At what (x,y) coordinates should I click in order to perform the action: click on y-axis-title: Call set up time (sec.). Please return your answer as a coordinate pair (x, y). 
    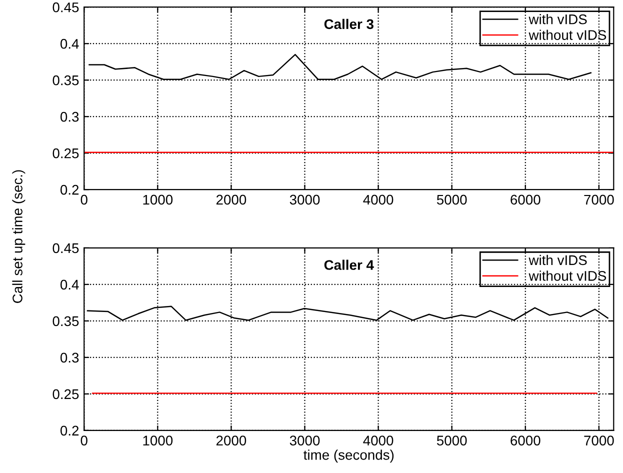
    Looking at the image, I should click on (19, 236).